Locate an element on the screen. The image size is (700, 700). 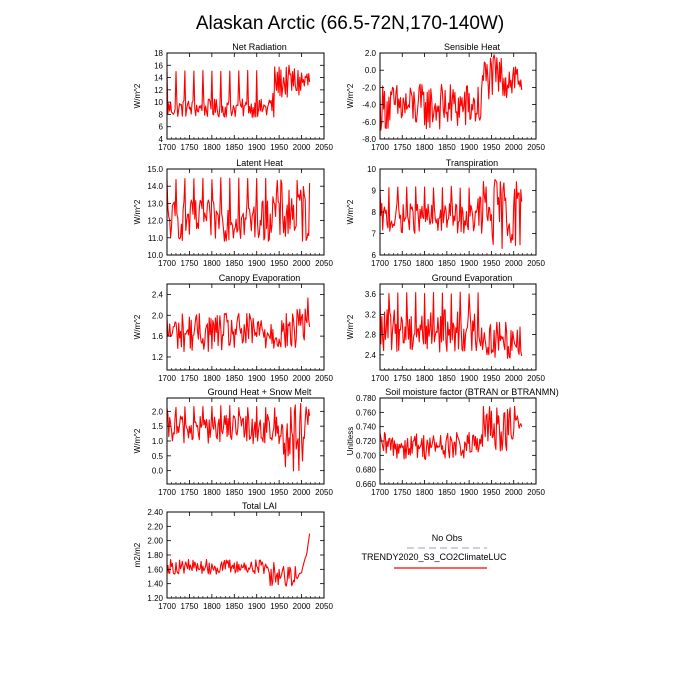
y-axis-label-total-lai: m2/m2 is located at coordinates (137, 554).